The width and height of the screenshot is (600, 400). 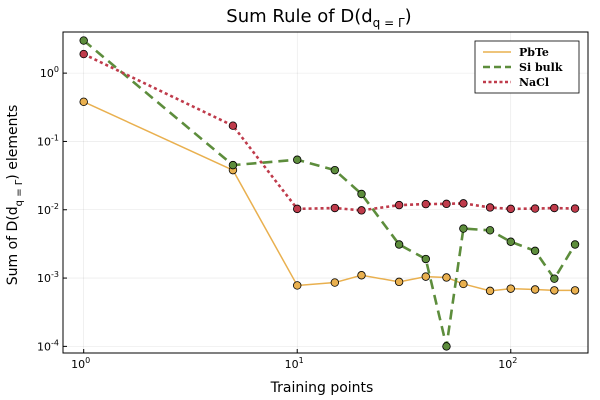 I want to click on legend-label: PbTe, so click(x=534, y=52).